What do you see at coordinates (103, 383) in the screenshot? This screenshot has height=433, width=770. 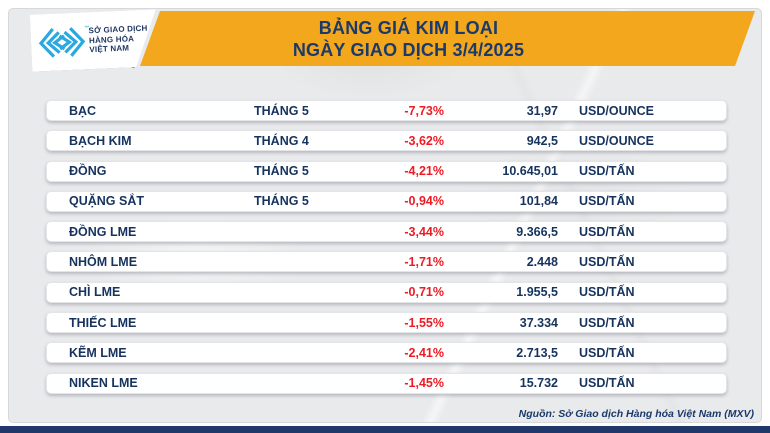 I see `commodity-name: NIKEN LME` at bounding box center [103, 383].